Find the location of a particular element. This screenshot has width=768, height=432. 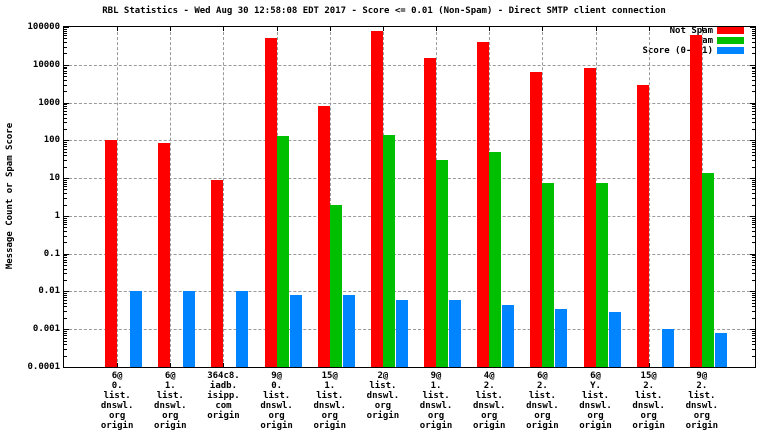

y-tick-label: 0.01 is located at coordinates (49, 291).